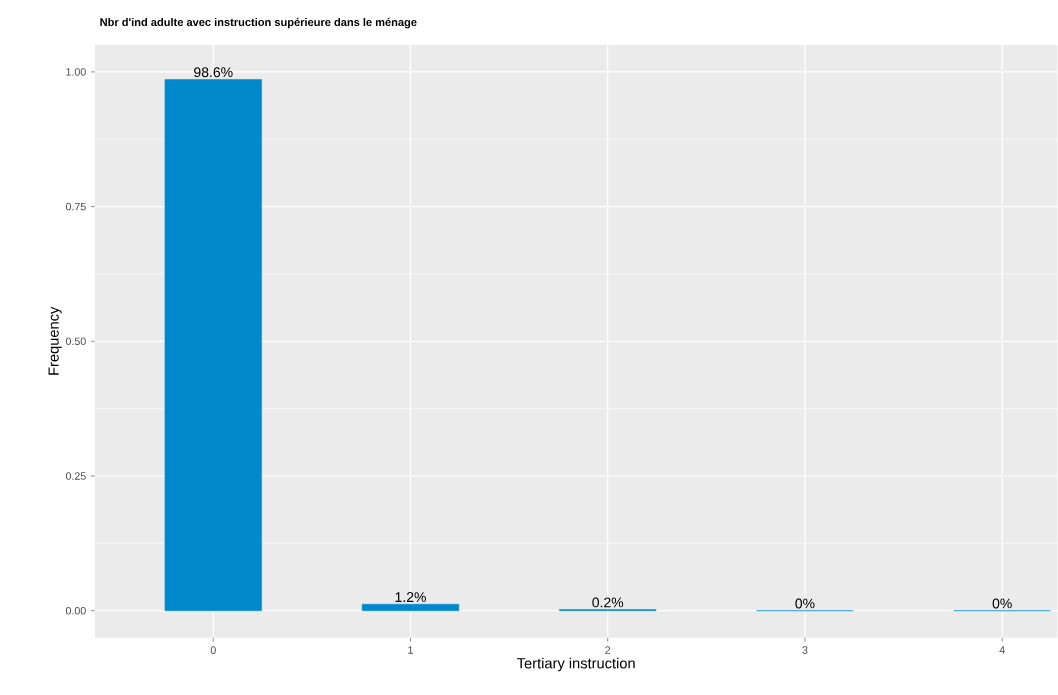 This screenshot has height=695, width=1058. I want to click on x-tick-label: 3, so click(805, 650).